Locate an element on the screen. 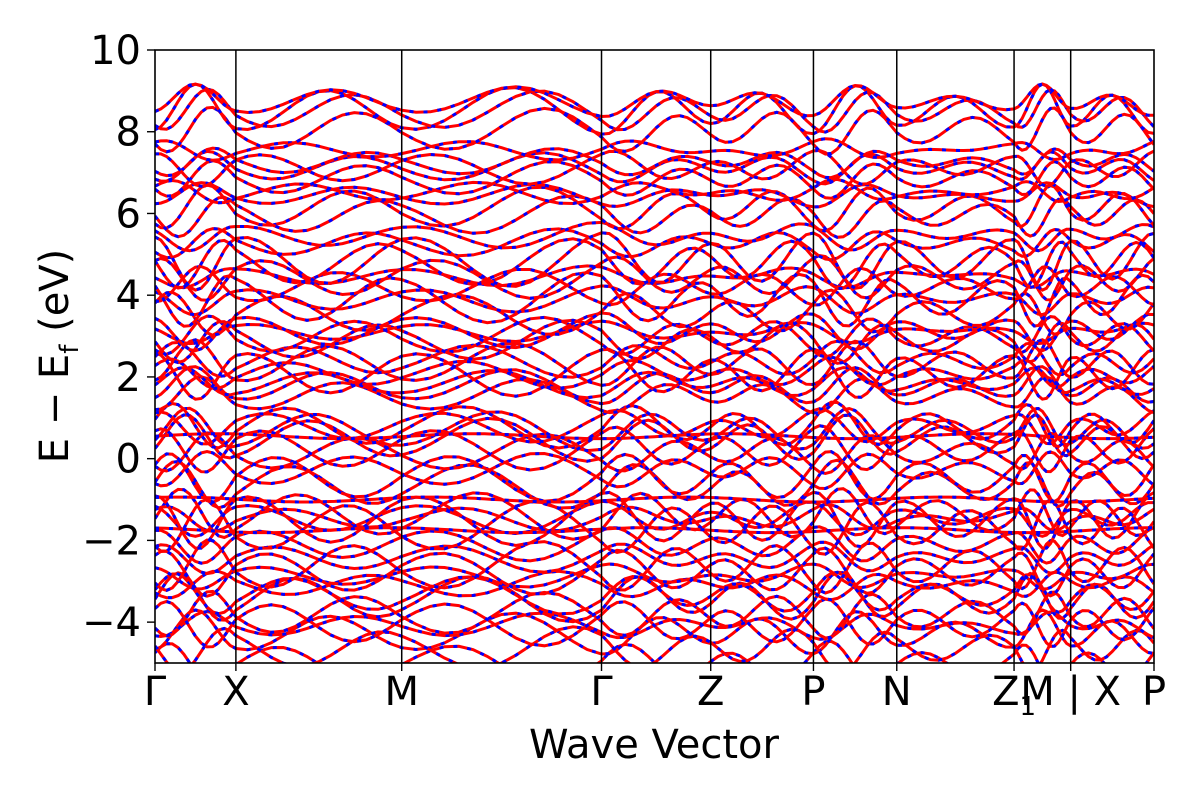 The height and width of the screenshot is (800, 1200). y-tick-label: 4 is located at coordinates (128, 296).